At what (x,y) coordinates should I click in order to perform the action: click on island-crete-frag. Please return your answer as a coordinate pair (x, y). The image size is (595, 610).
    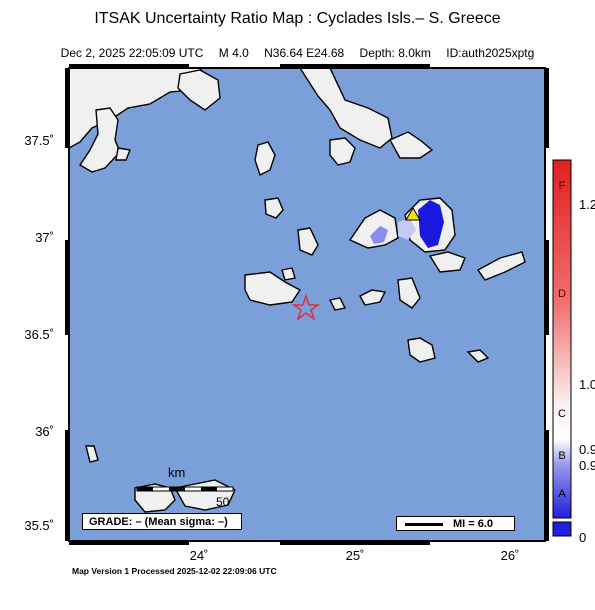
    Looking at the image, I should click on (92, 454).